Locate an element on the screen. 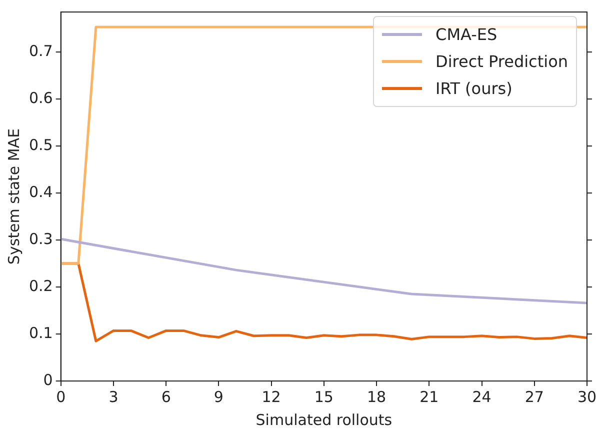  x-tick-label: 27 is located at coordinates (534, 397).